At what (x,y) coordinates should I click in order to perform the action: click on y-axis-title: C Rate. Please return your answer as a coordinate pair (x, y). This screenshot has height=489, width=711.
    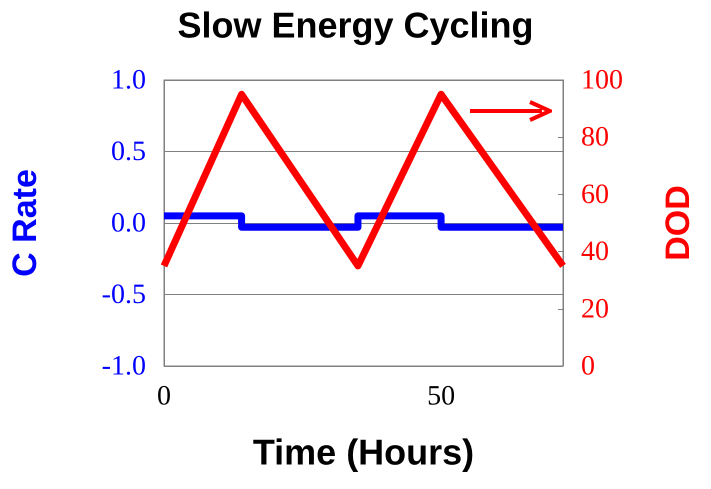
    Looking at the image, I should click on (25, 223).